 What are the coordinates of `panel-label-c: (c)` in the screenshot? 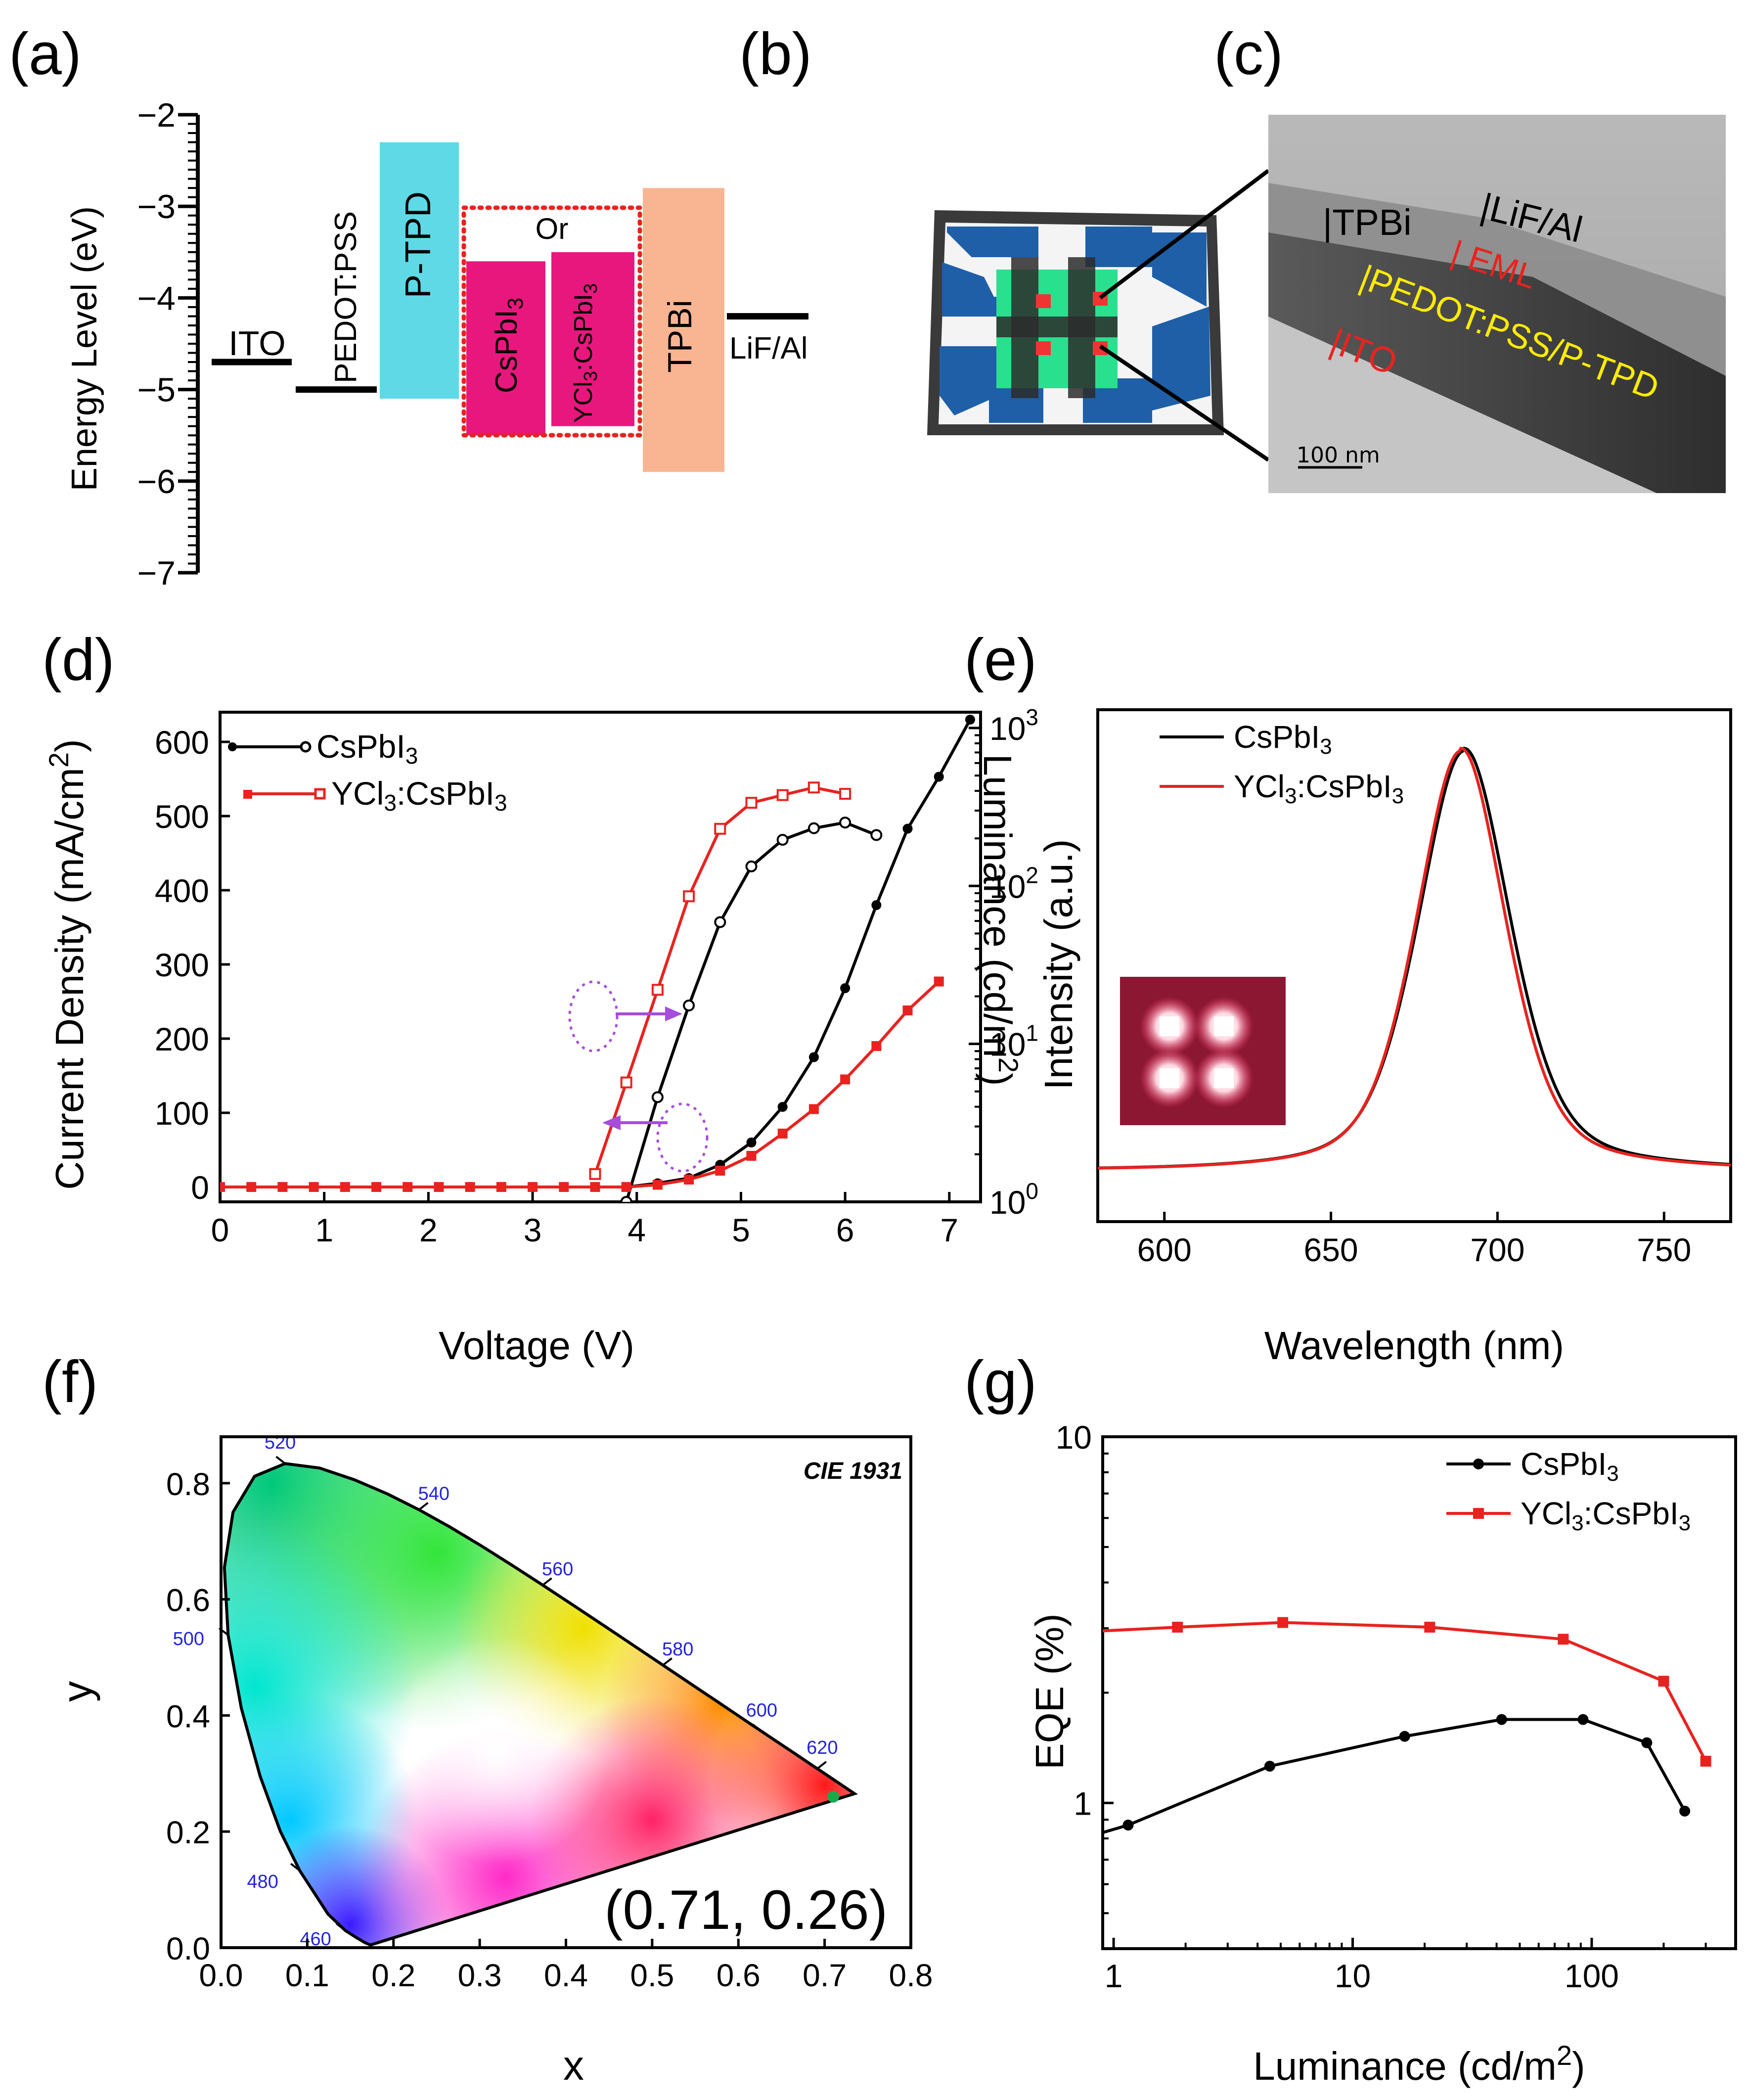 It's located at (1248, 54).